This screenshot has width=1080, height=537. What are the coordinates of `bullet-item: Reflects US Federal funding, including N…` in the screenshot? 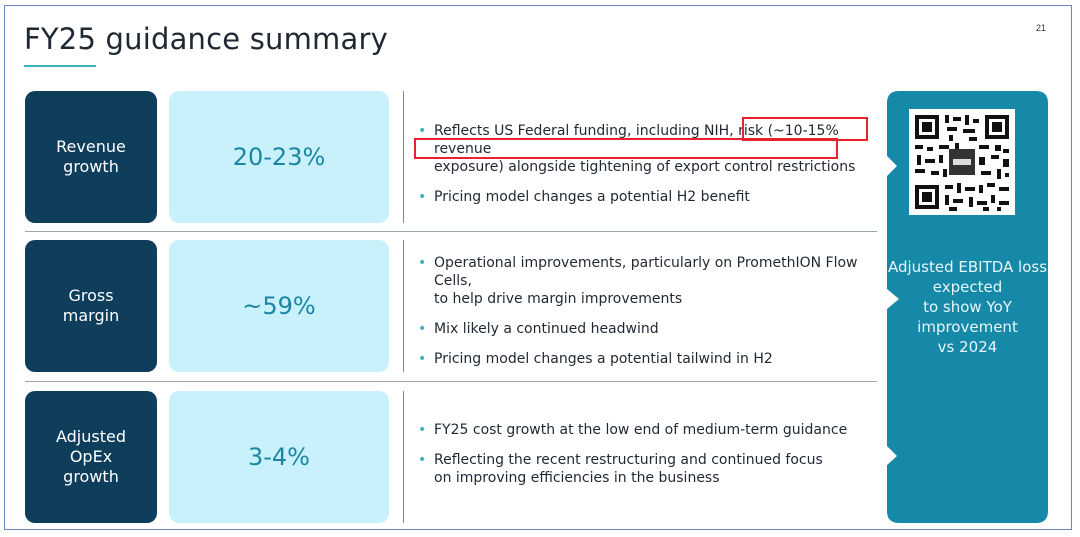 It's located at (653, 149).